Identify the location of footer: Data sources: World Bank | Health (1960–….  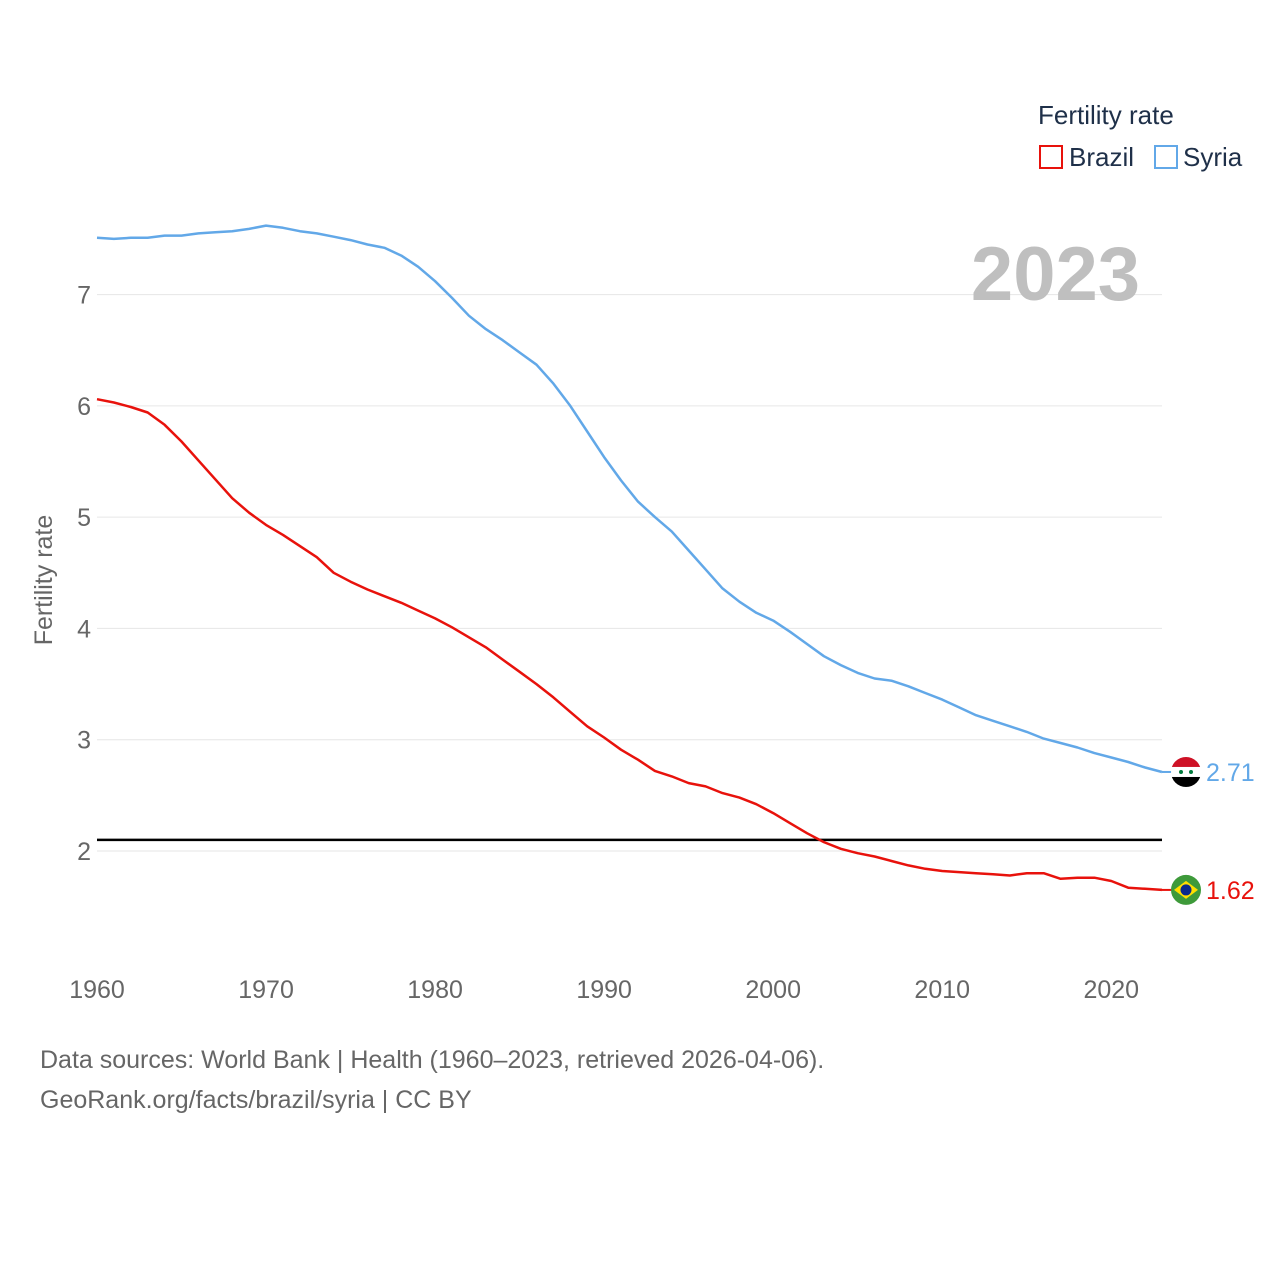
(432, 1080).